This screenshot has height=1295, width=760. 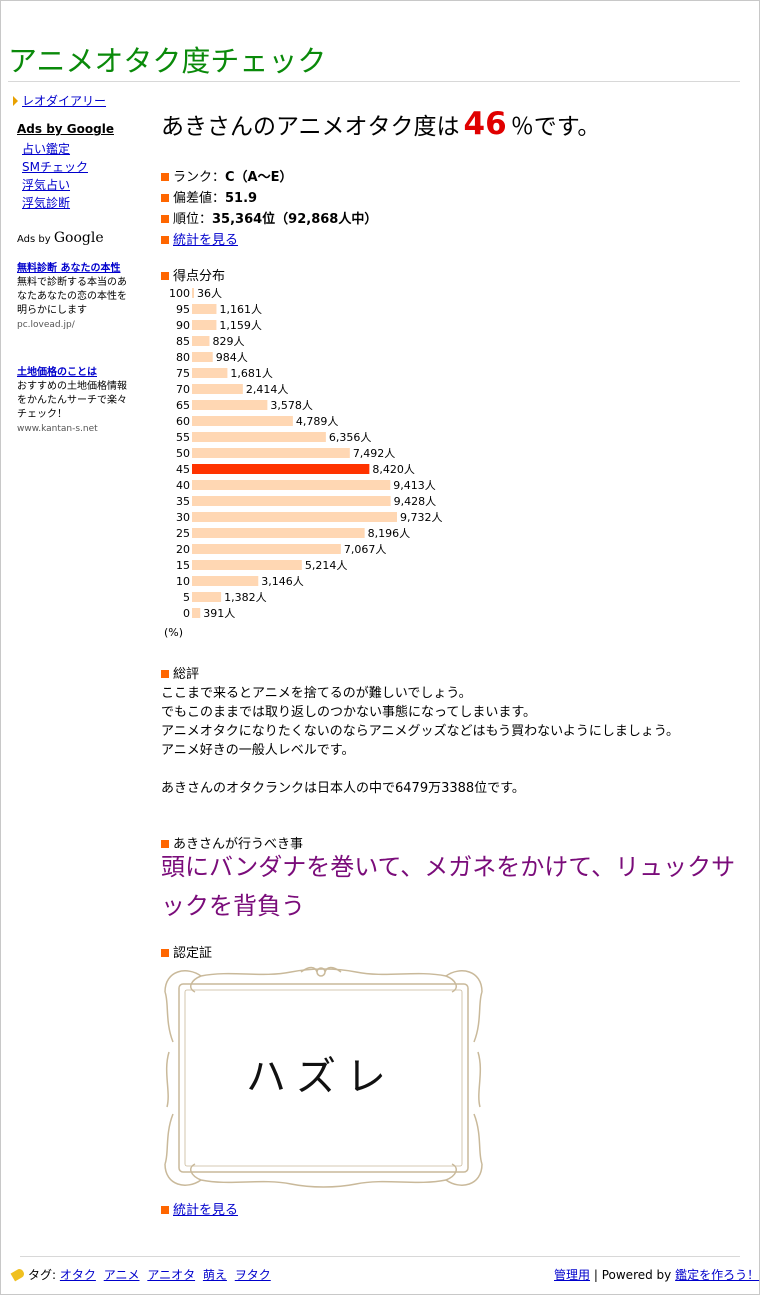 I want to click on order-row: 順位：35,364位（92,868人中）, so click(x=269, y=217).